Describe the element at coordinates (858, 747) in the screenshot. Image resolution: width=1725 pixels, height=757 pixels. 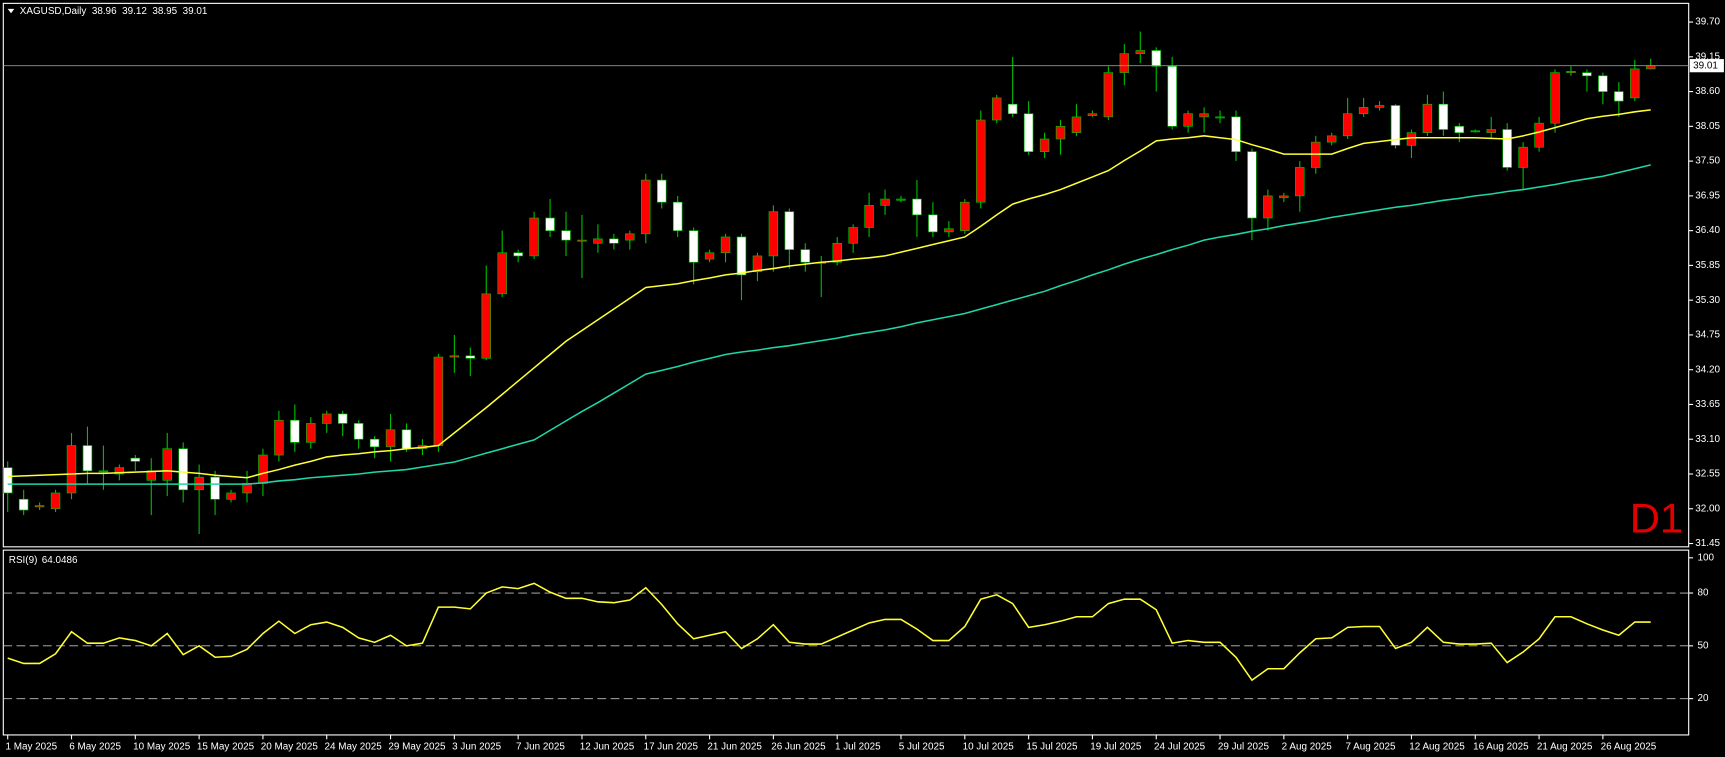
I see `x-tick-label: 1 Jul 2025` at that location.